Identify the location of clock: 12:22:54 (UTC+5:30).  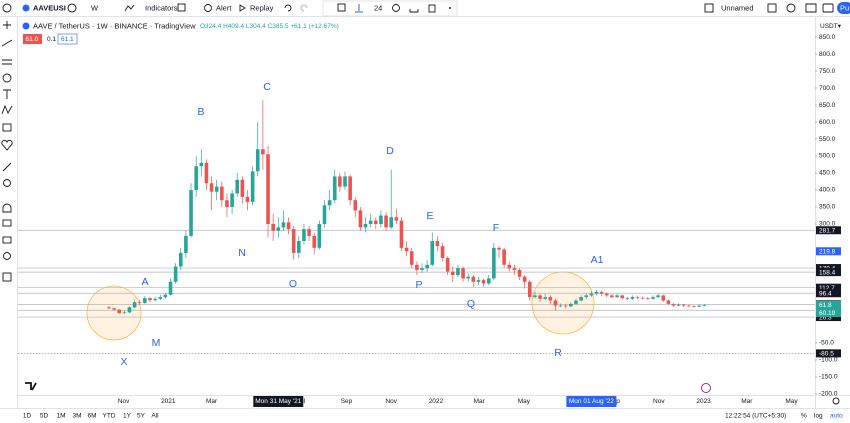
(755, 416).